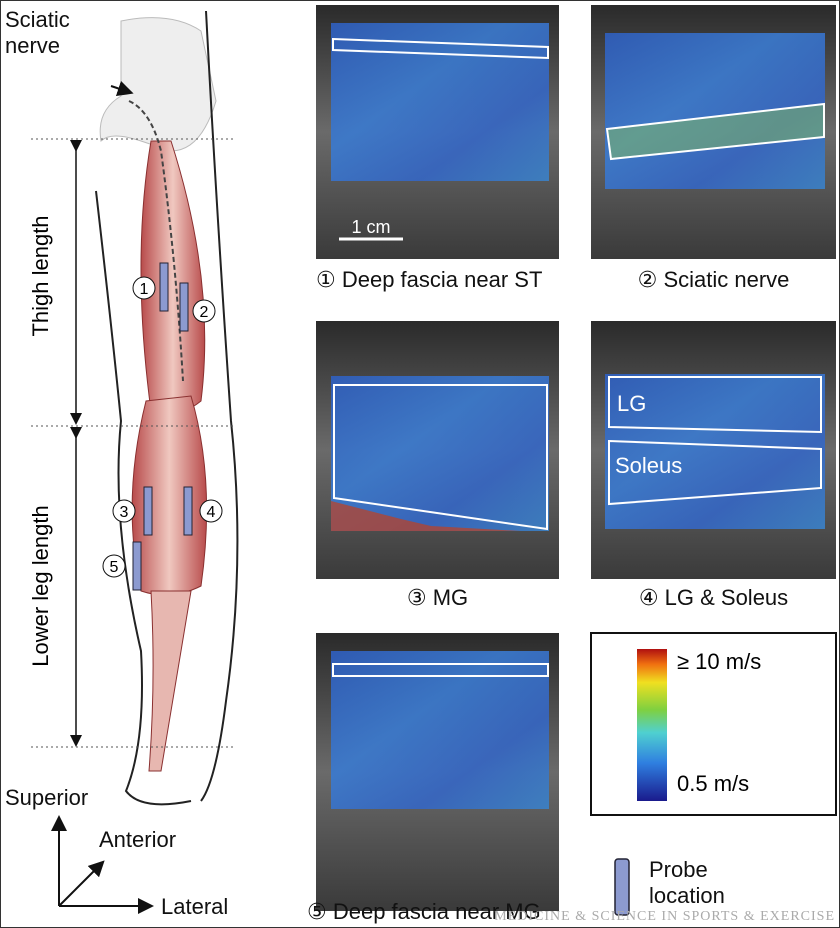 The image size is (840, 928). Describe the element at coordinates (81, 883) in the screenshot. I see `axis-arrow` at that location.